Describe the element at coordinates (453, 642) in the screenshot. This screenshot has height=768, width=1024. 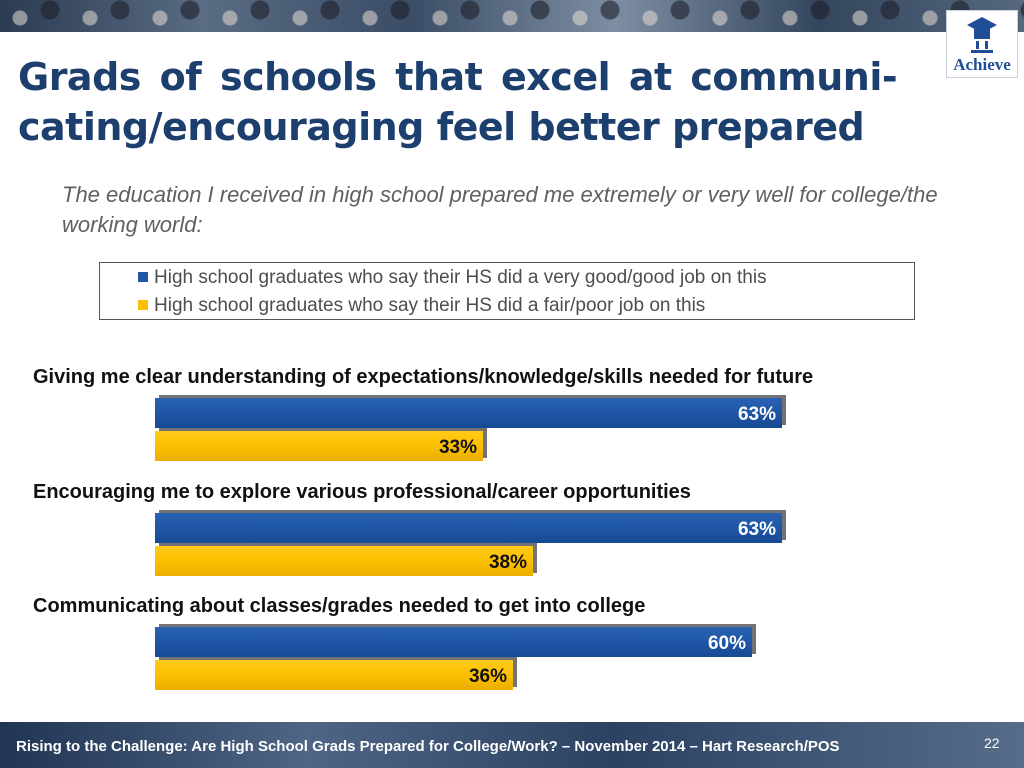
I see `bar-college-grades-good: 60%` at that location.